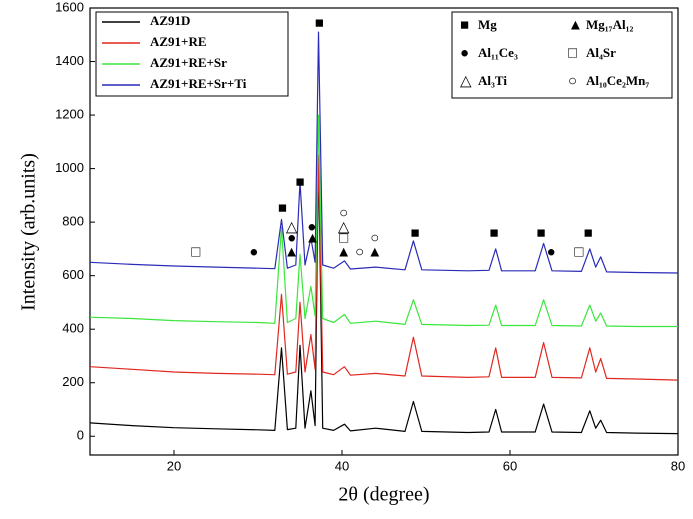  Describe the element at coordinates (170, 20) in the screenshot. I see `legend-label: AZ91D` at that location.